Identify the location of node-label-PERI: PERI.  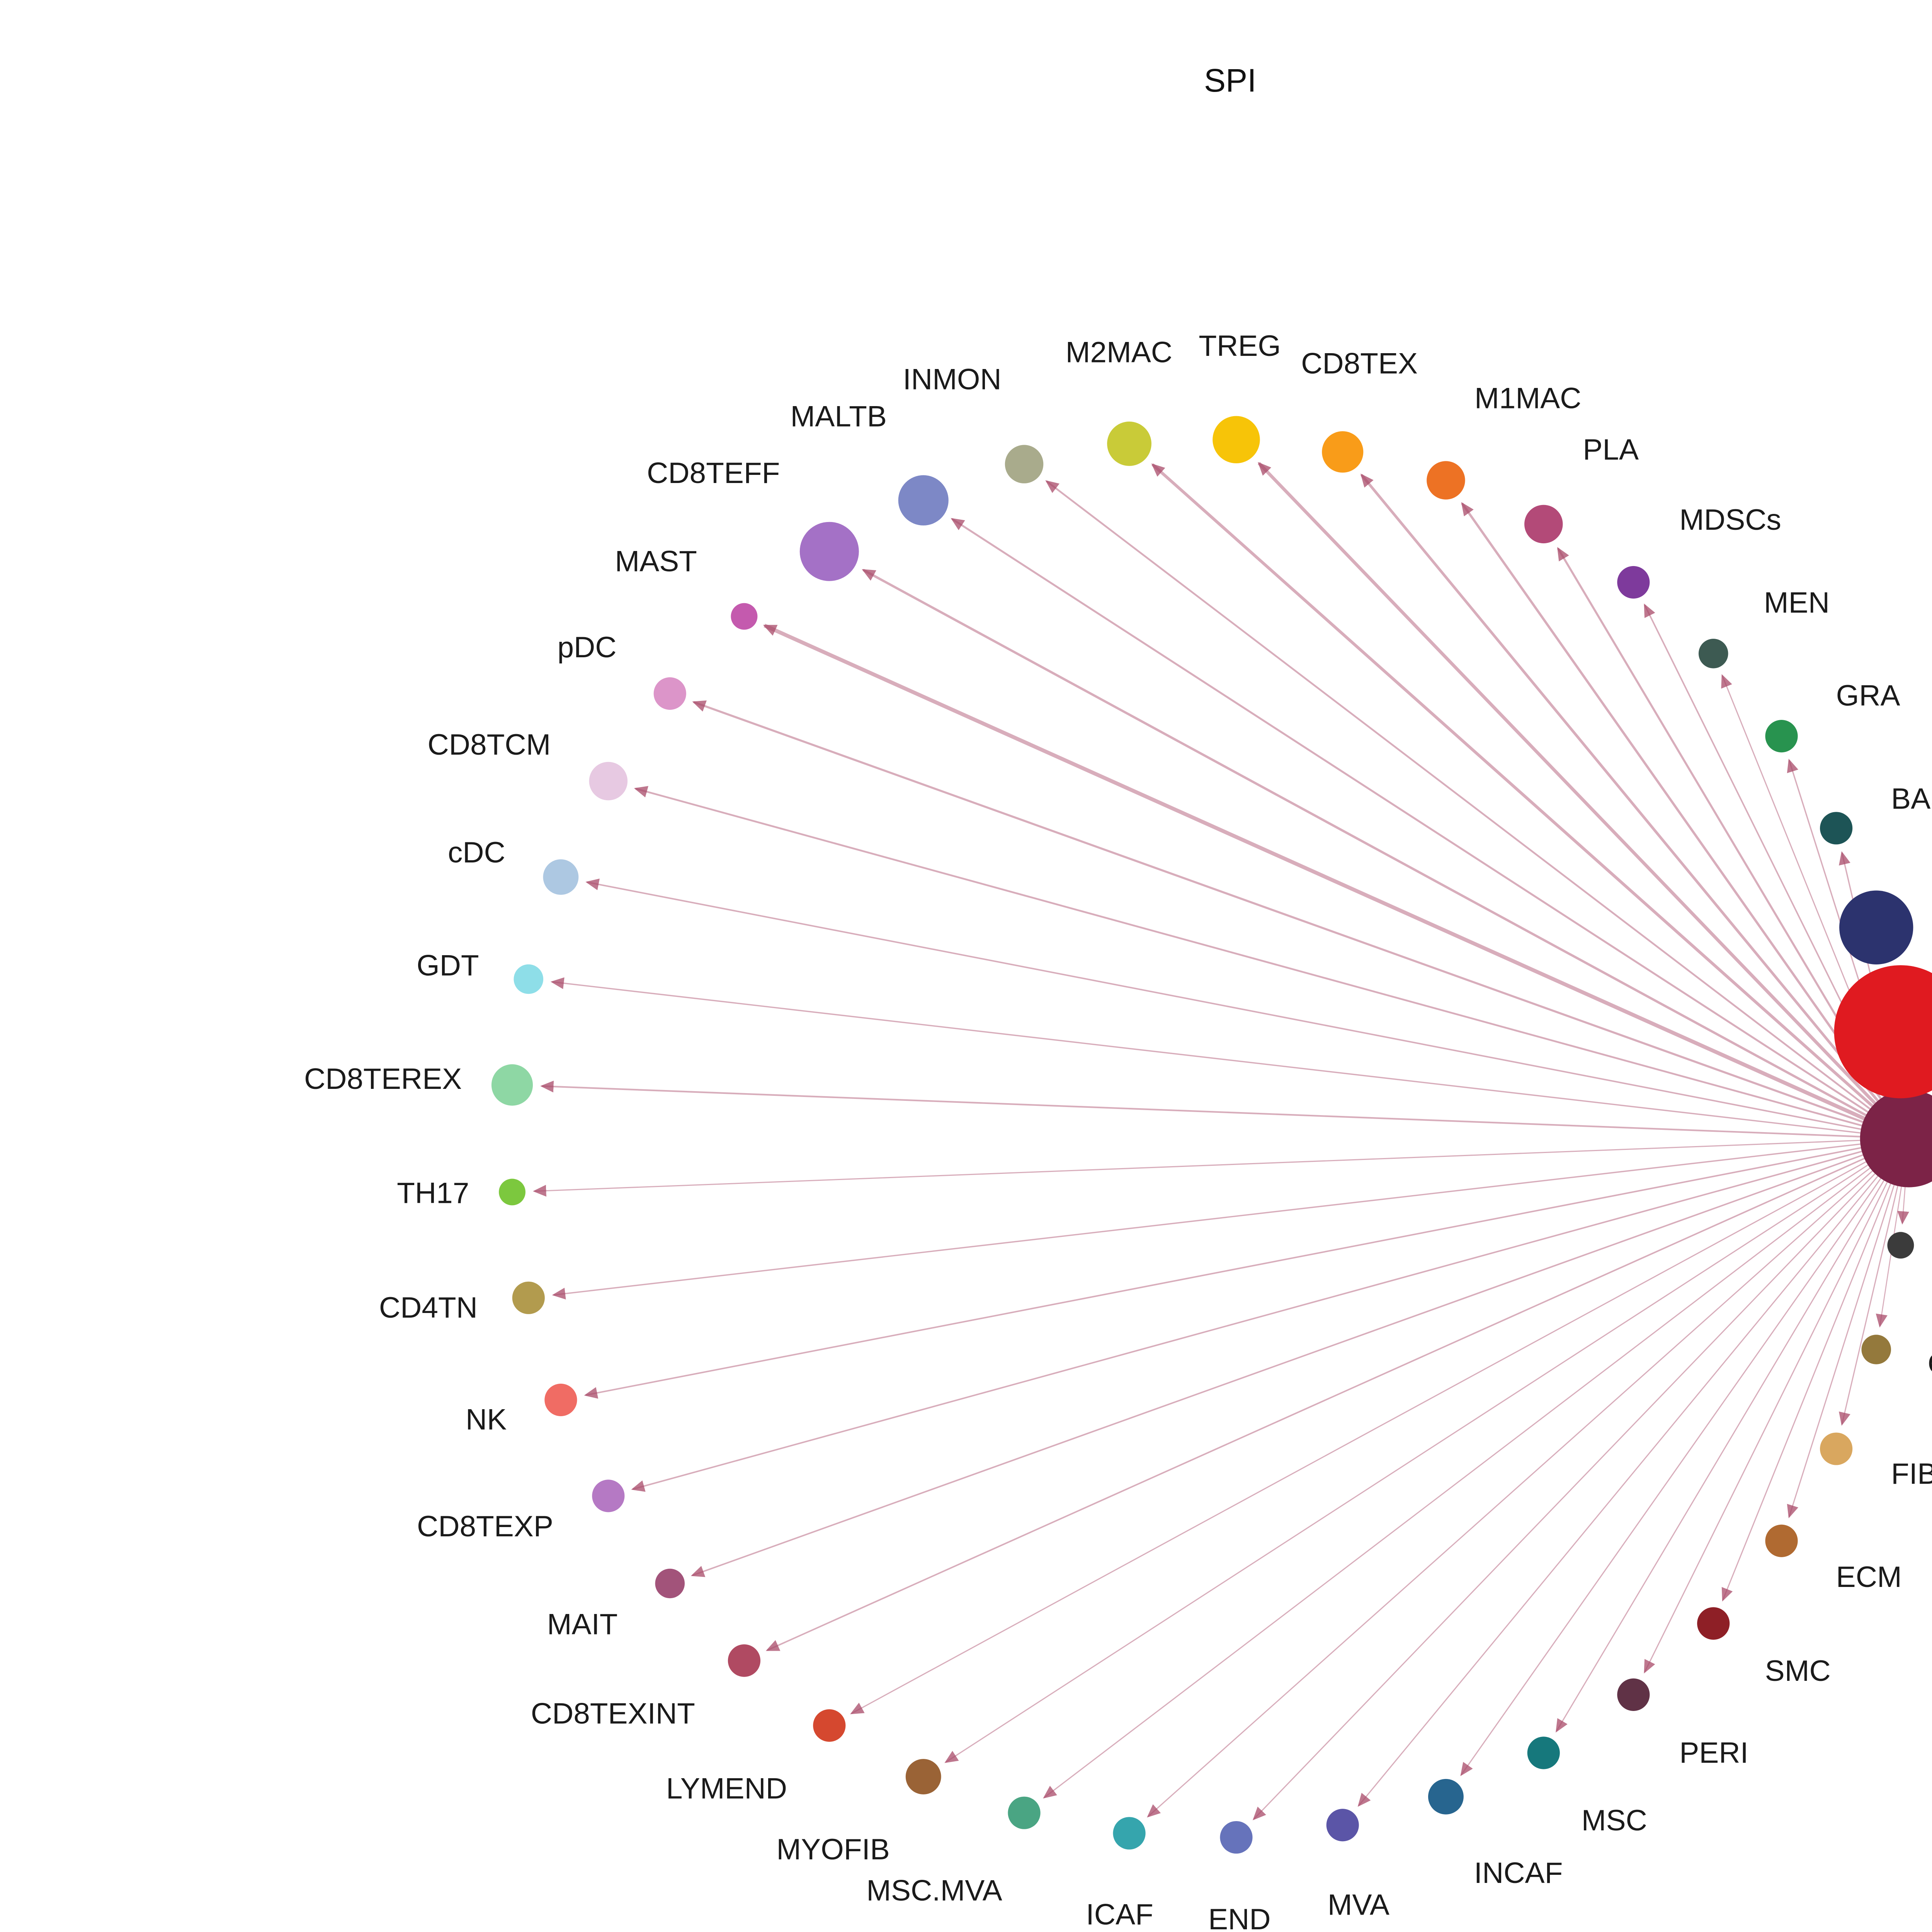
(1714, 1753).